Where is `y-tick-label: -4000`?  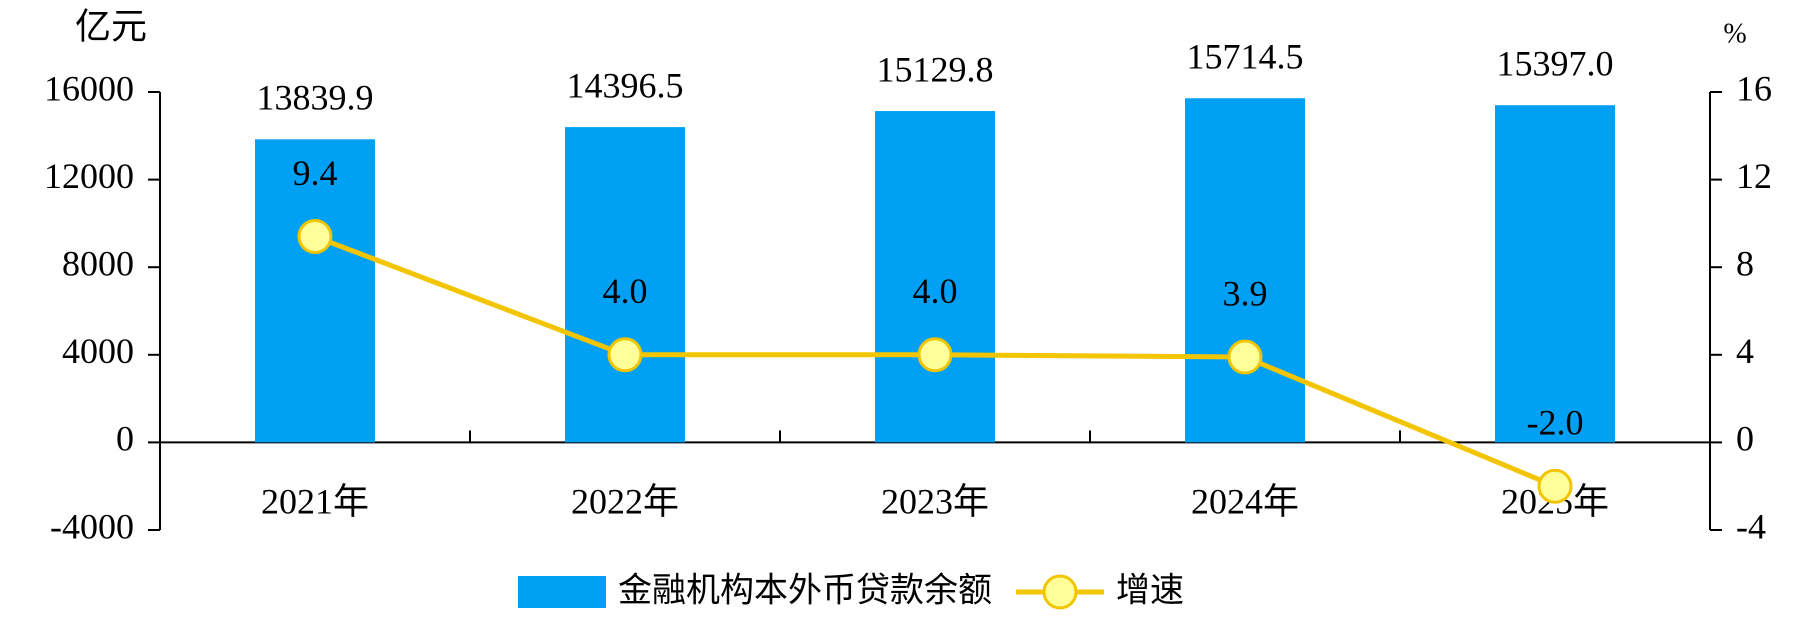
y-tick-label: -4000 is located at coordinates (92, 526).